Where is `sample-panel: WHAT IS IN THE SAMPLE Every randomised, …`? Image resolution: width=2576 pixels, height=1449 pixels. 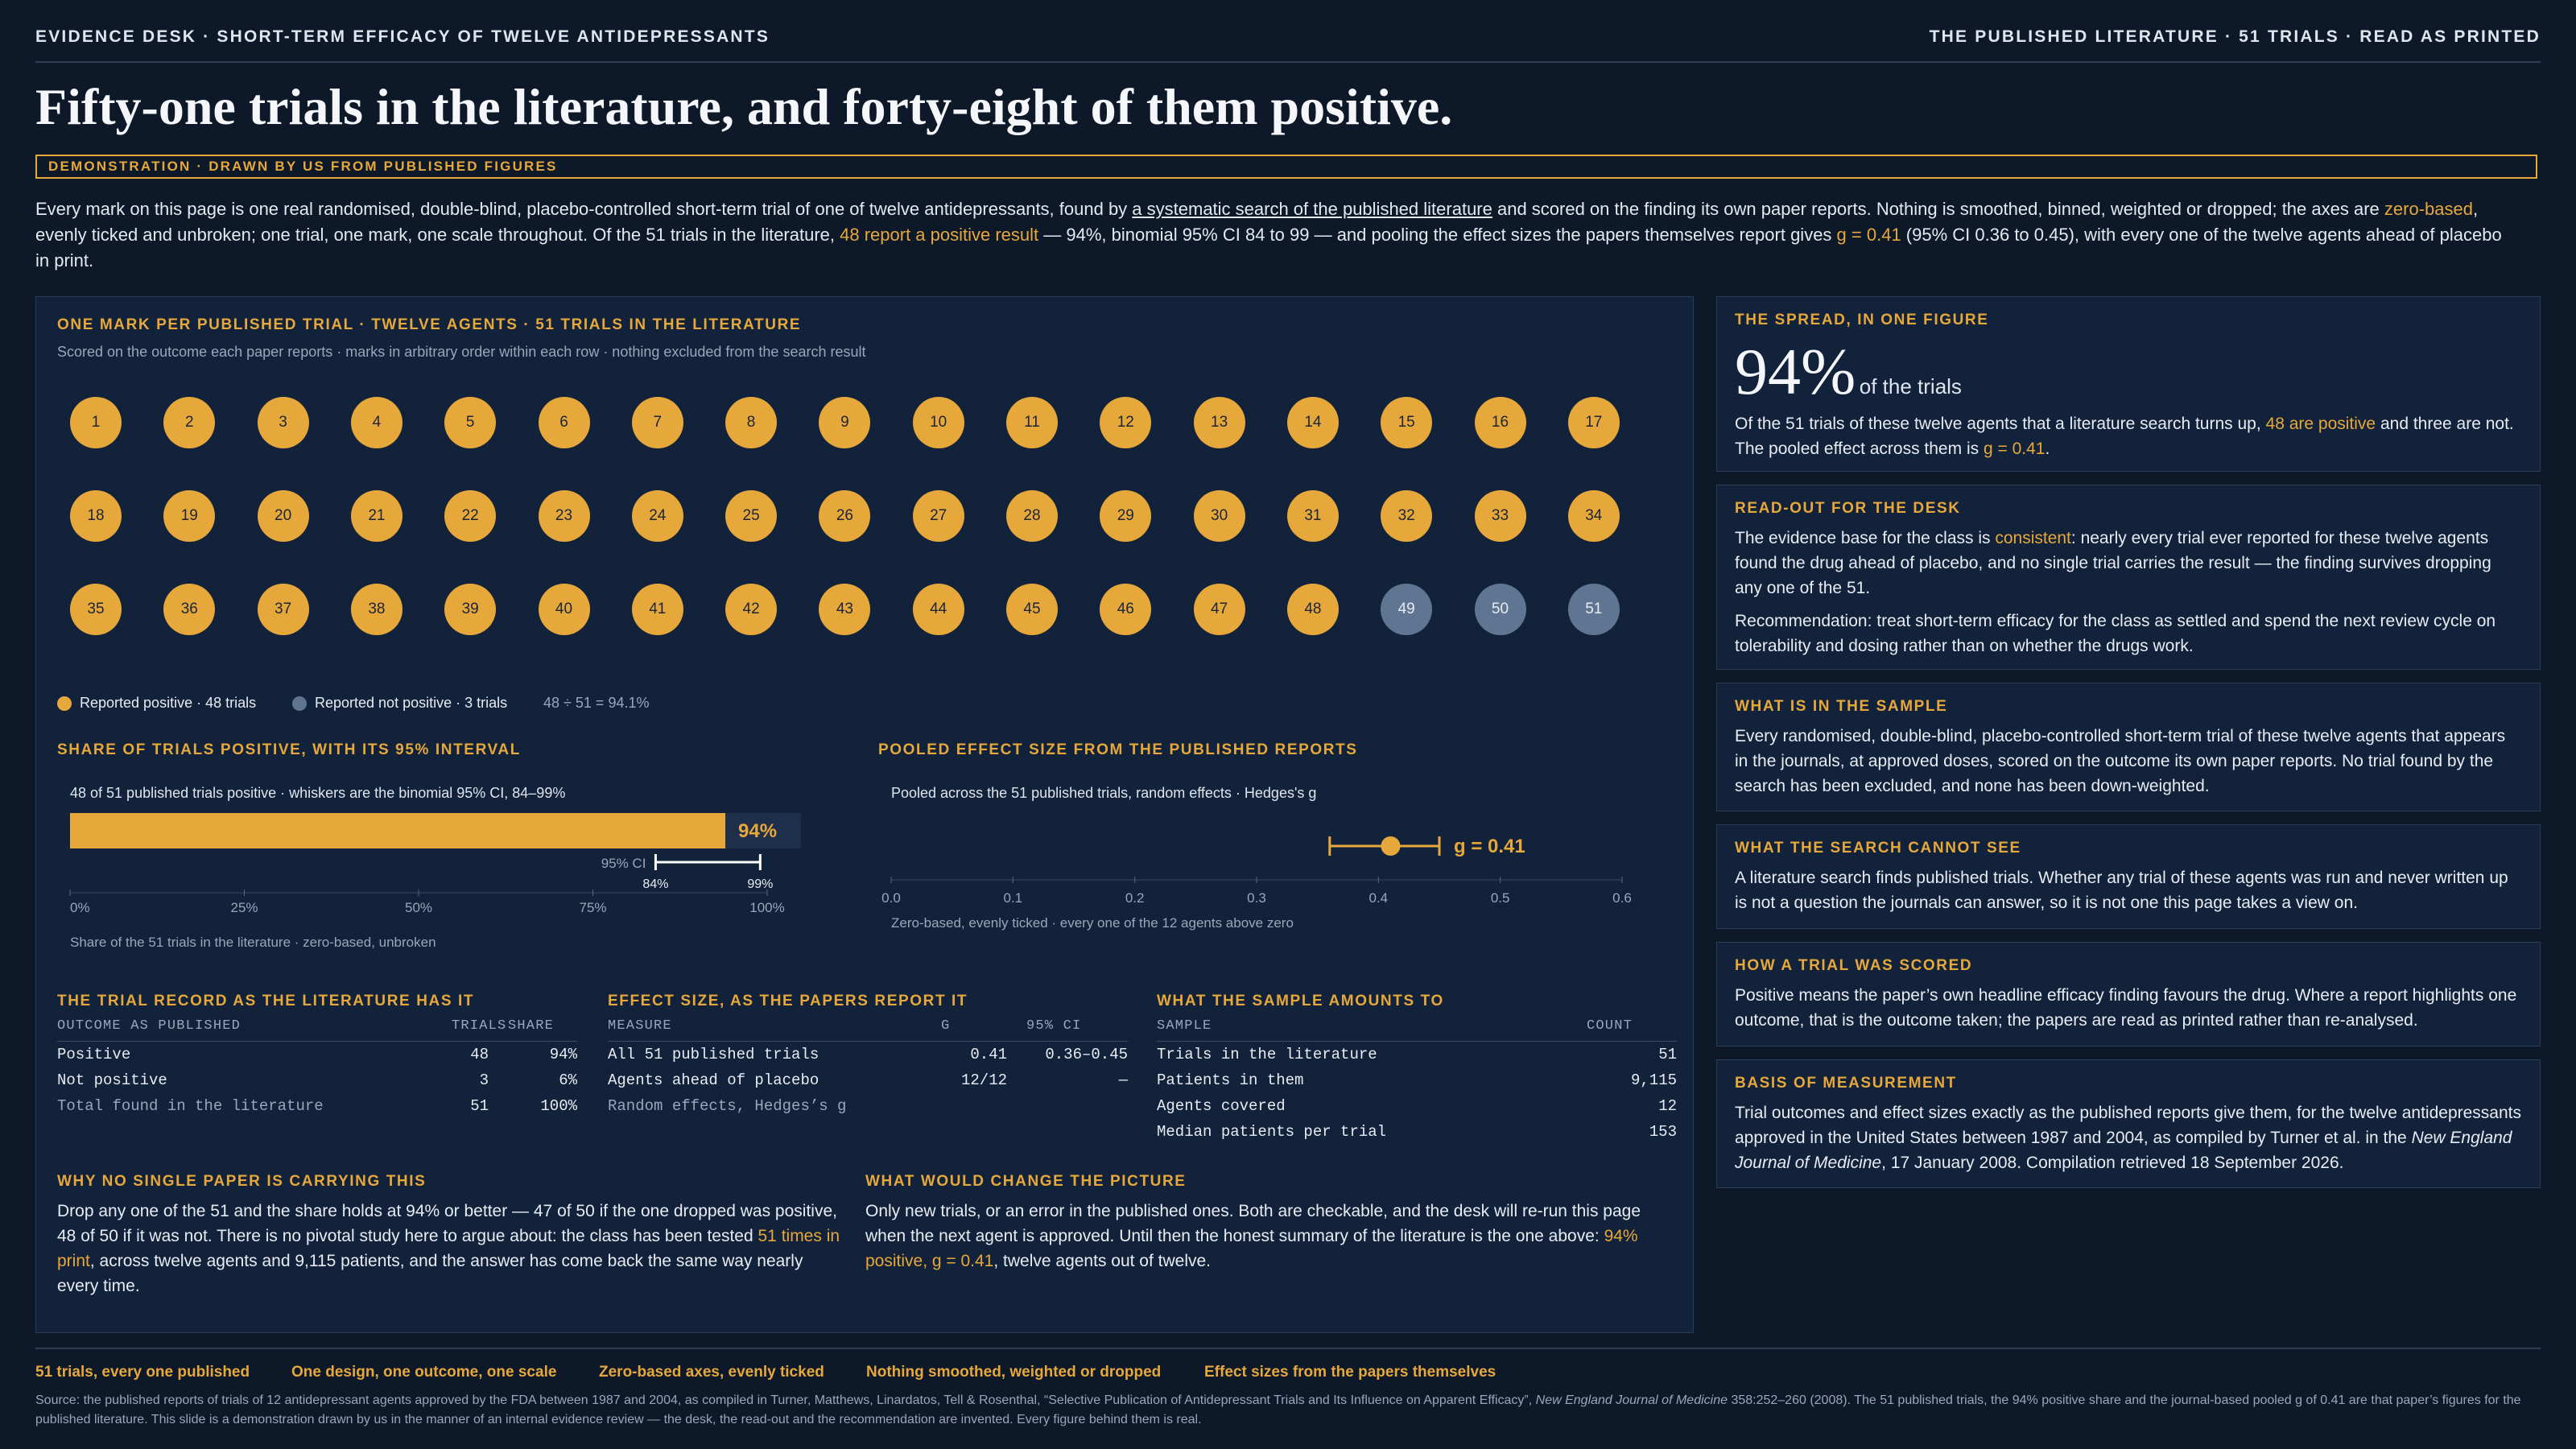 sample-panel: WHAT IS IN THE SAMPLE Every randomised, … is located at coordinates (2128, 747).